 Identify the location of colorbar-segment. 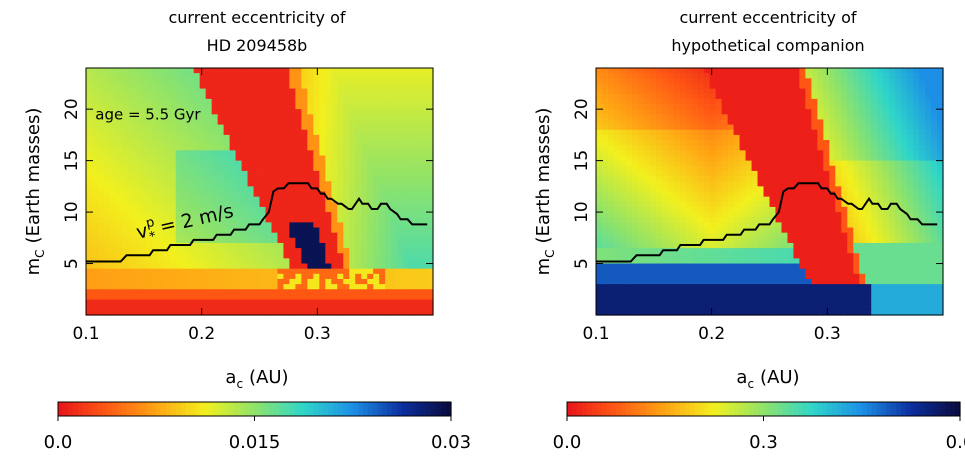
(139, 409).